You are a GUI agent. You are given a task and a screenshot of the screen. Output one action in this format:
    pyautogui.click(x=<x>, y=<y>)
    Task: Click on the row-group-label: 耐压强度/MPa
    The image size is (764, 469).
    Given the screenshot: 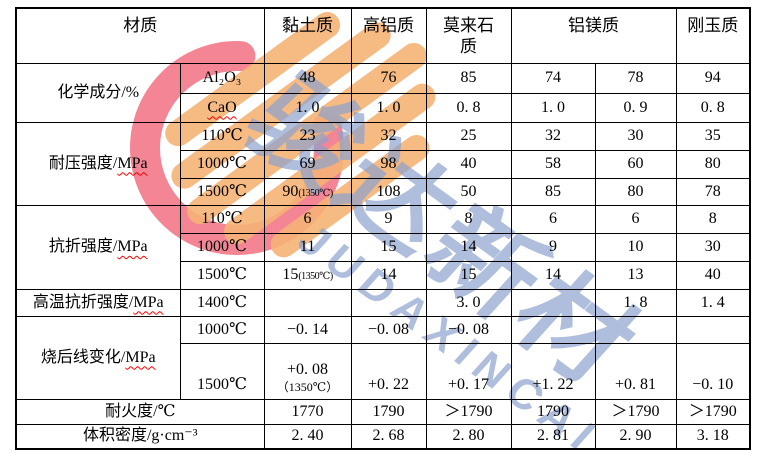 What is the action you would take?
    pyautogui.click(x=98, y=163)
    